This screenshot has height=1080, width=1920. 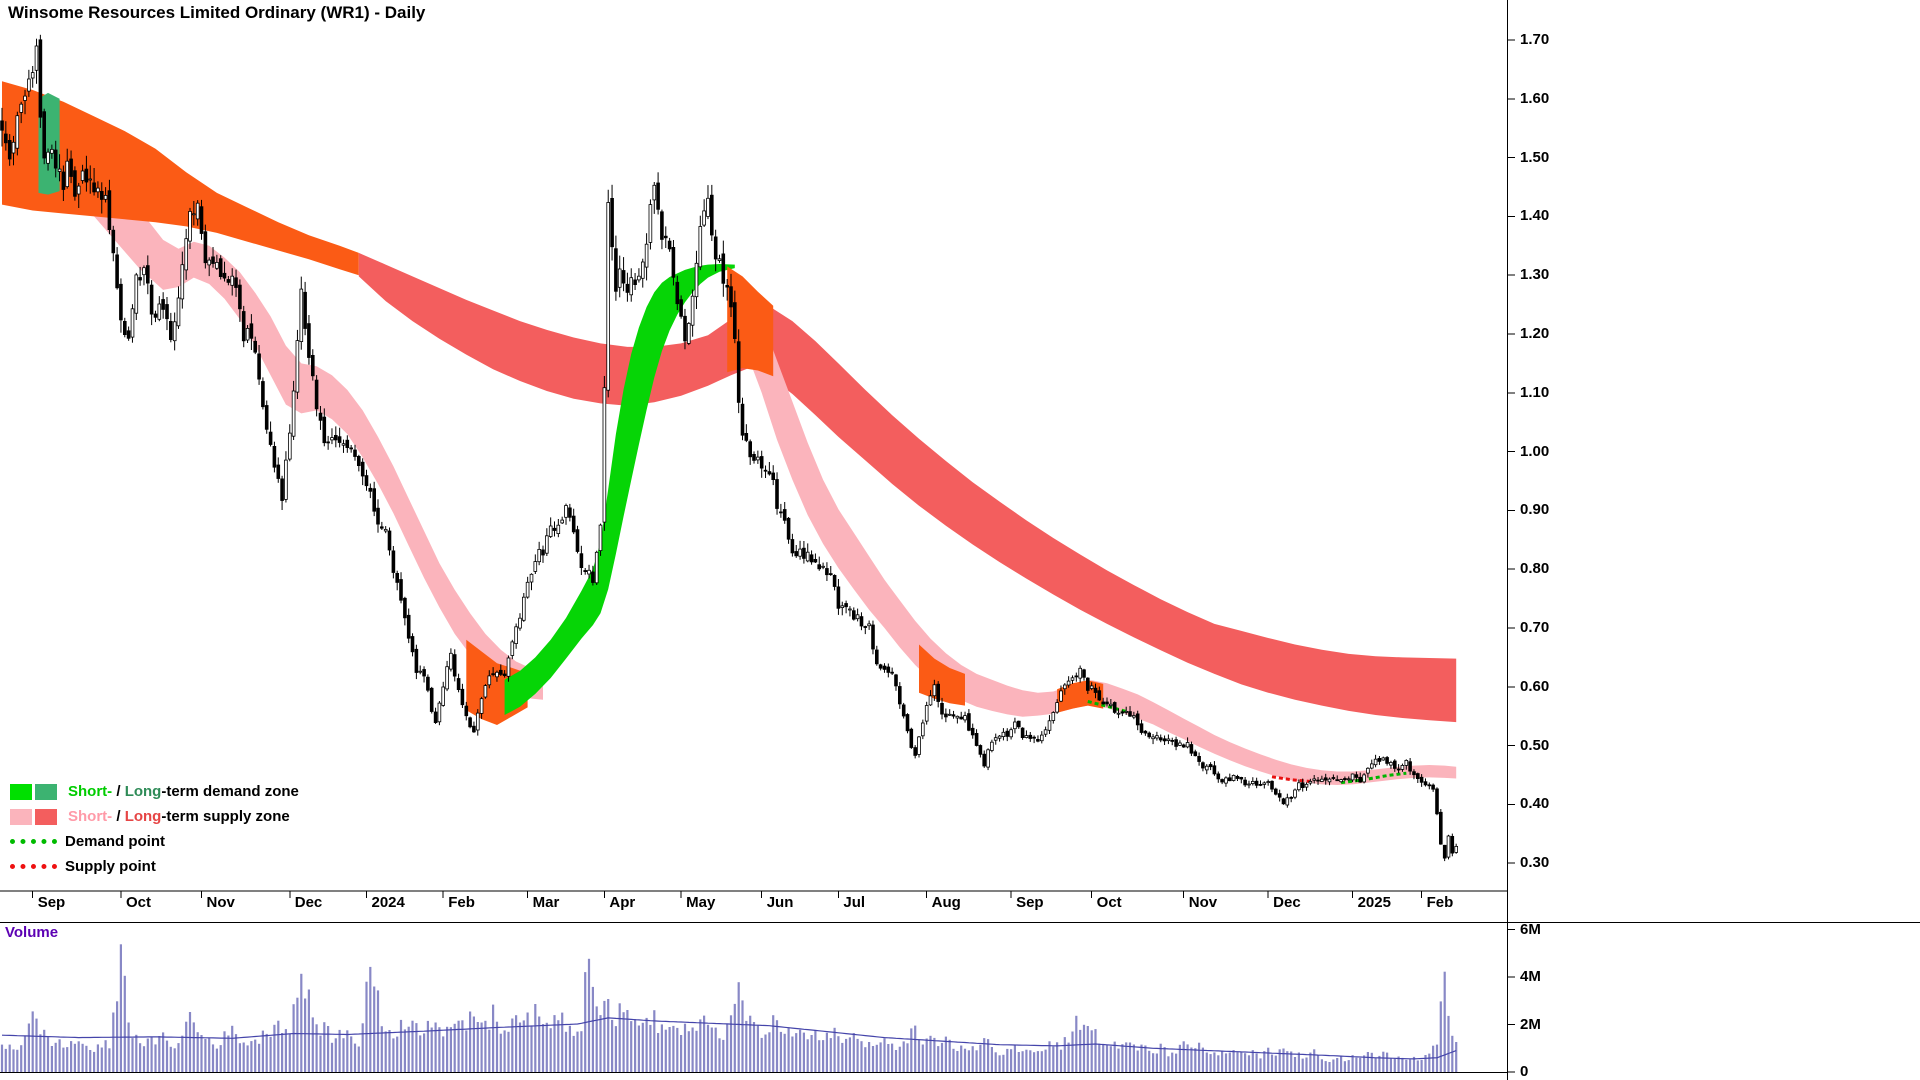 What do you see at coordinates (1535, 510) in the screenshot?
I see `price-axis-label: 0.90` at bounding box center [1535, 510].